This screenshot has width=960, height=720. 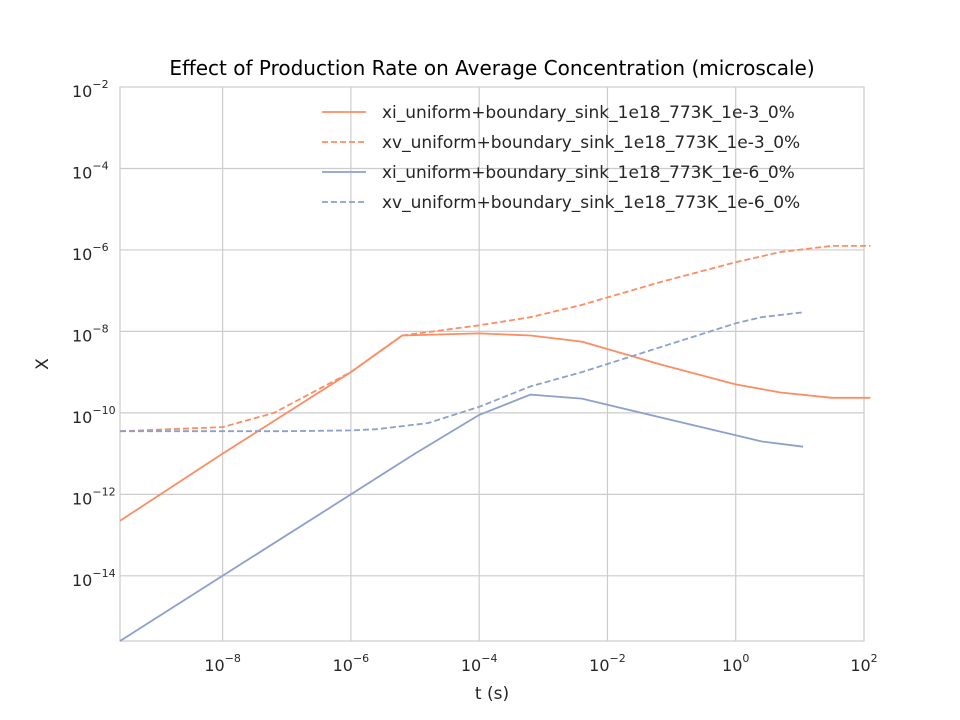 I want to click on y-tick-label: 10⁻⁶, so click(x=90, y=252).